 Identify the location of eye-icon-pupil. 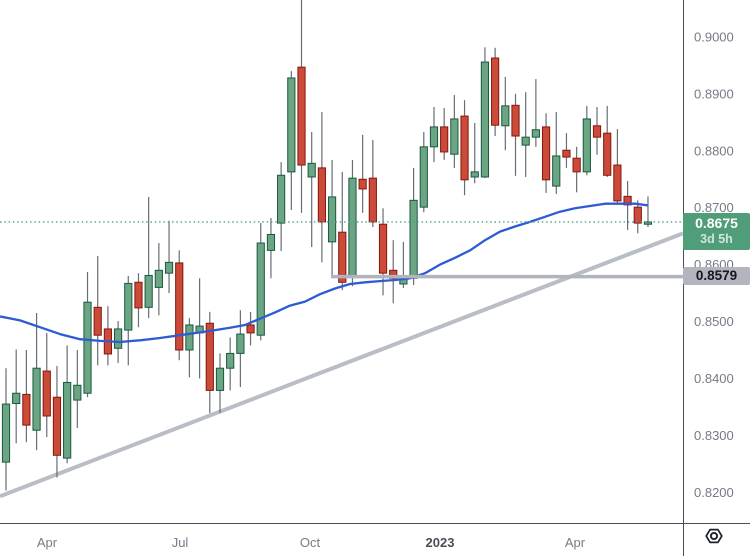
(714, 536).